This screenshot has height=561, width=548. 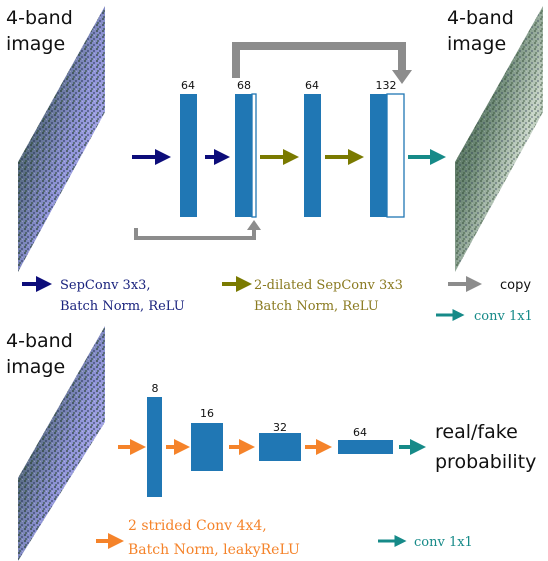 I want to click on gen-block-2-channels: 68, so click(x=244, y=85).